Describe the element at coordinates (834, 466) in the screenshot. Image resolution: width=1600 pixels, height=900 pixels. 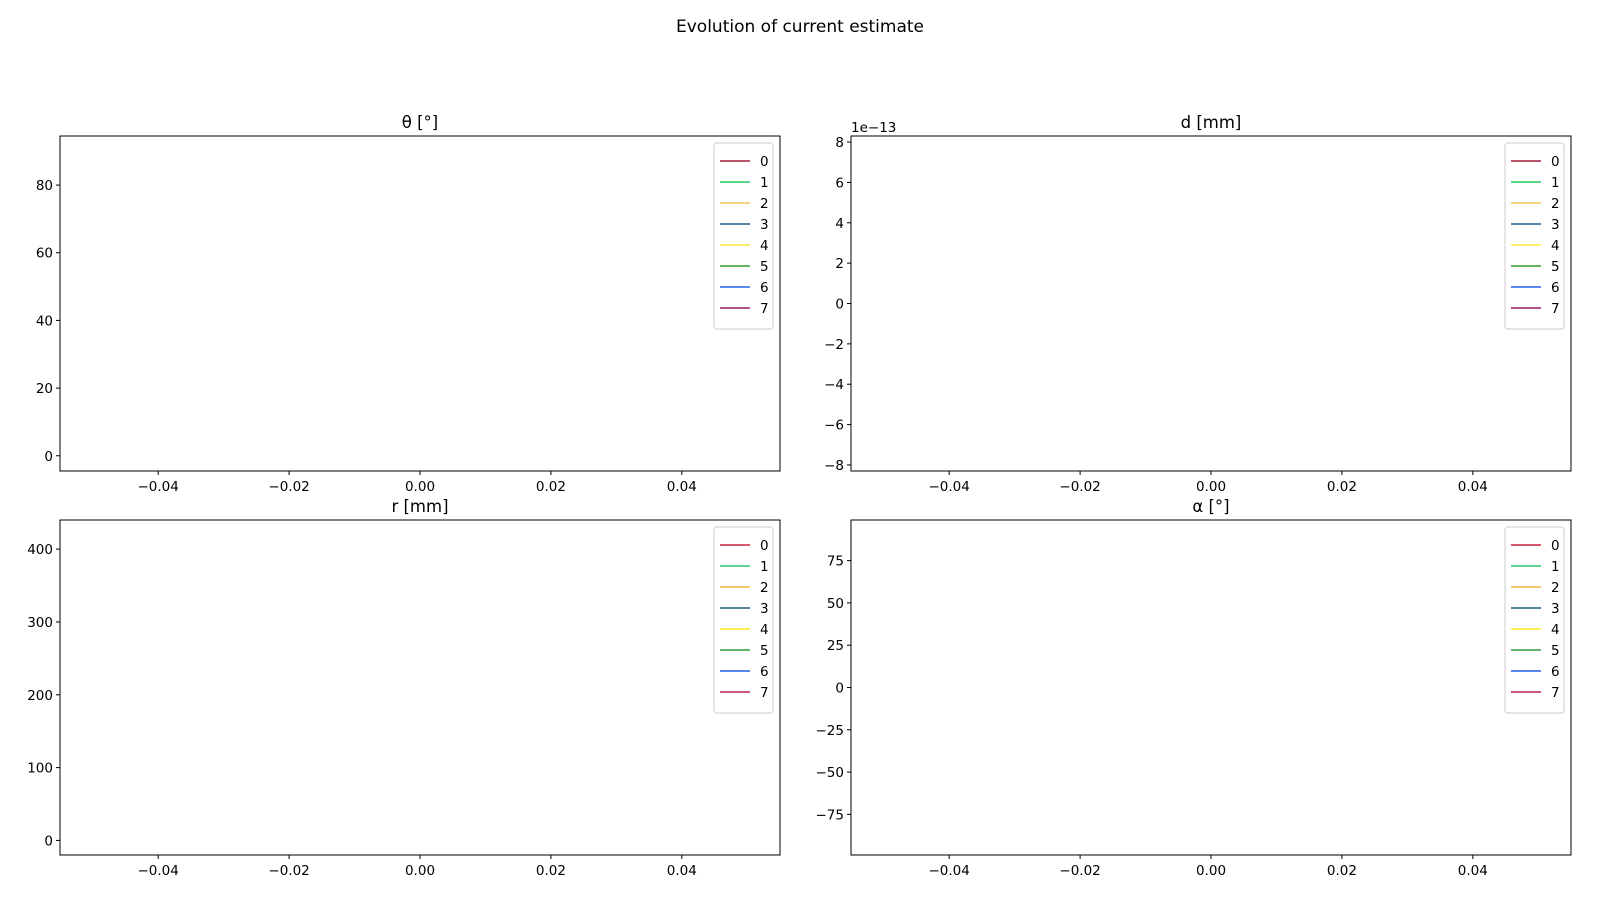
I see `y-tick-label: −8` at that location.